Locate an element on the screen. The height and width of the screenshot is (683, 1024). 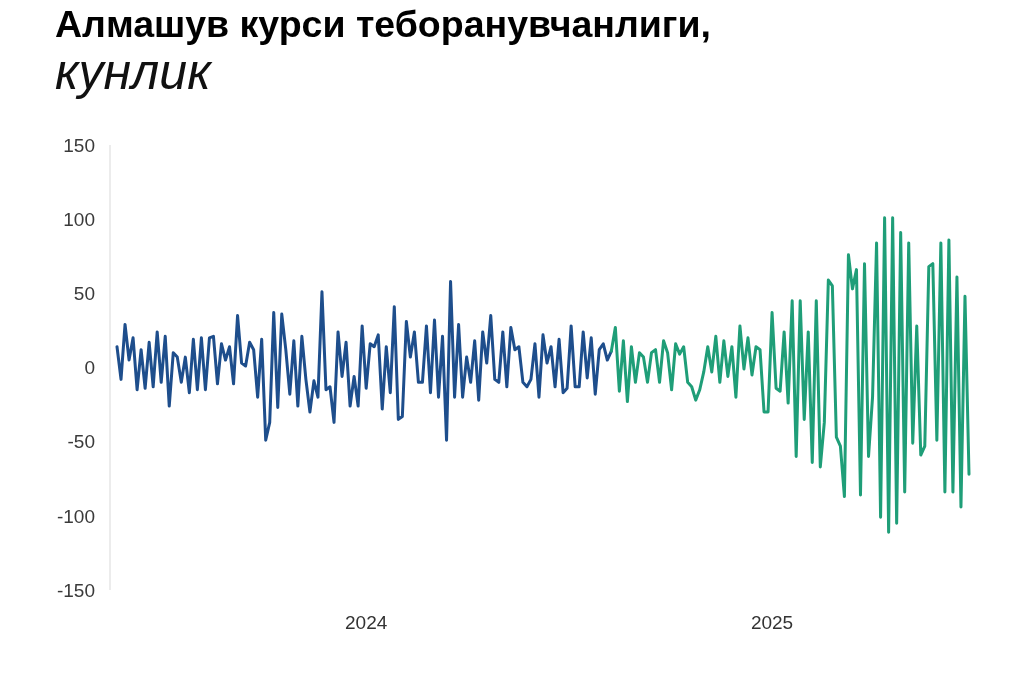
y-tick-label: 150 is located at coordinates (79, 145).